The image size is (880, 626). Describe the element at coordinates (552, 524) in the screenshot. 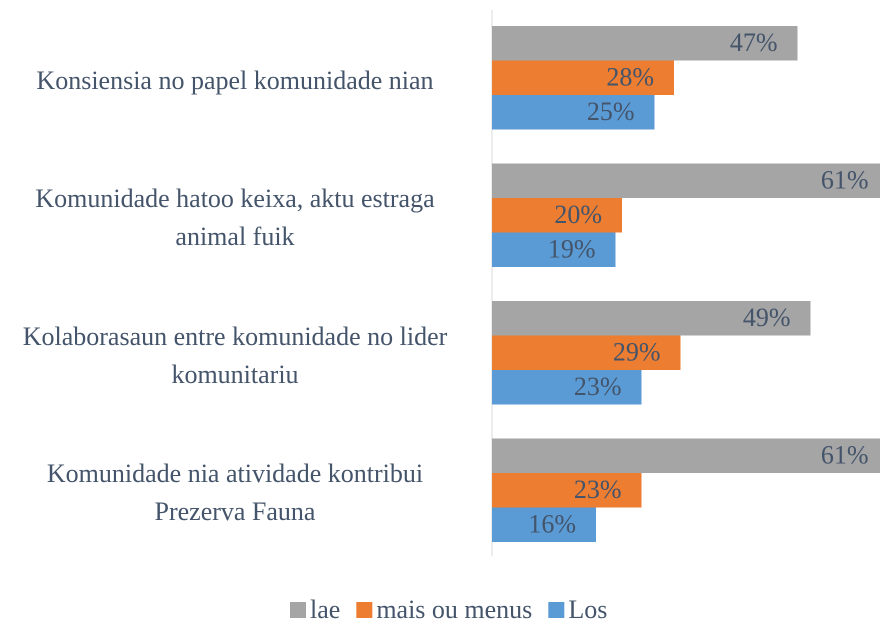

I see `value-label: 16%` at that location.